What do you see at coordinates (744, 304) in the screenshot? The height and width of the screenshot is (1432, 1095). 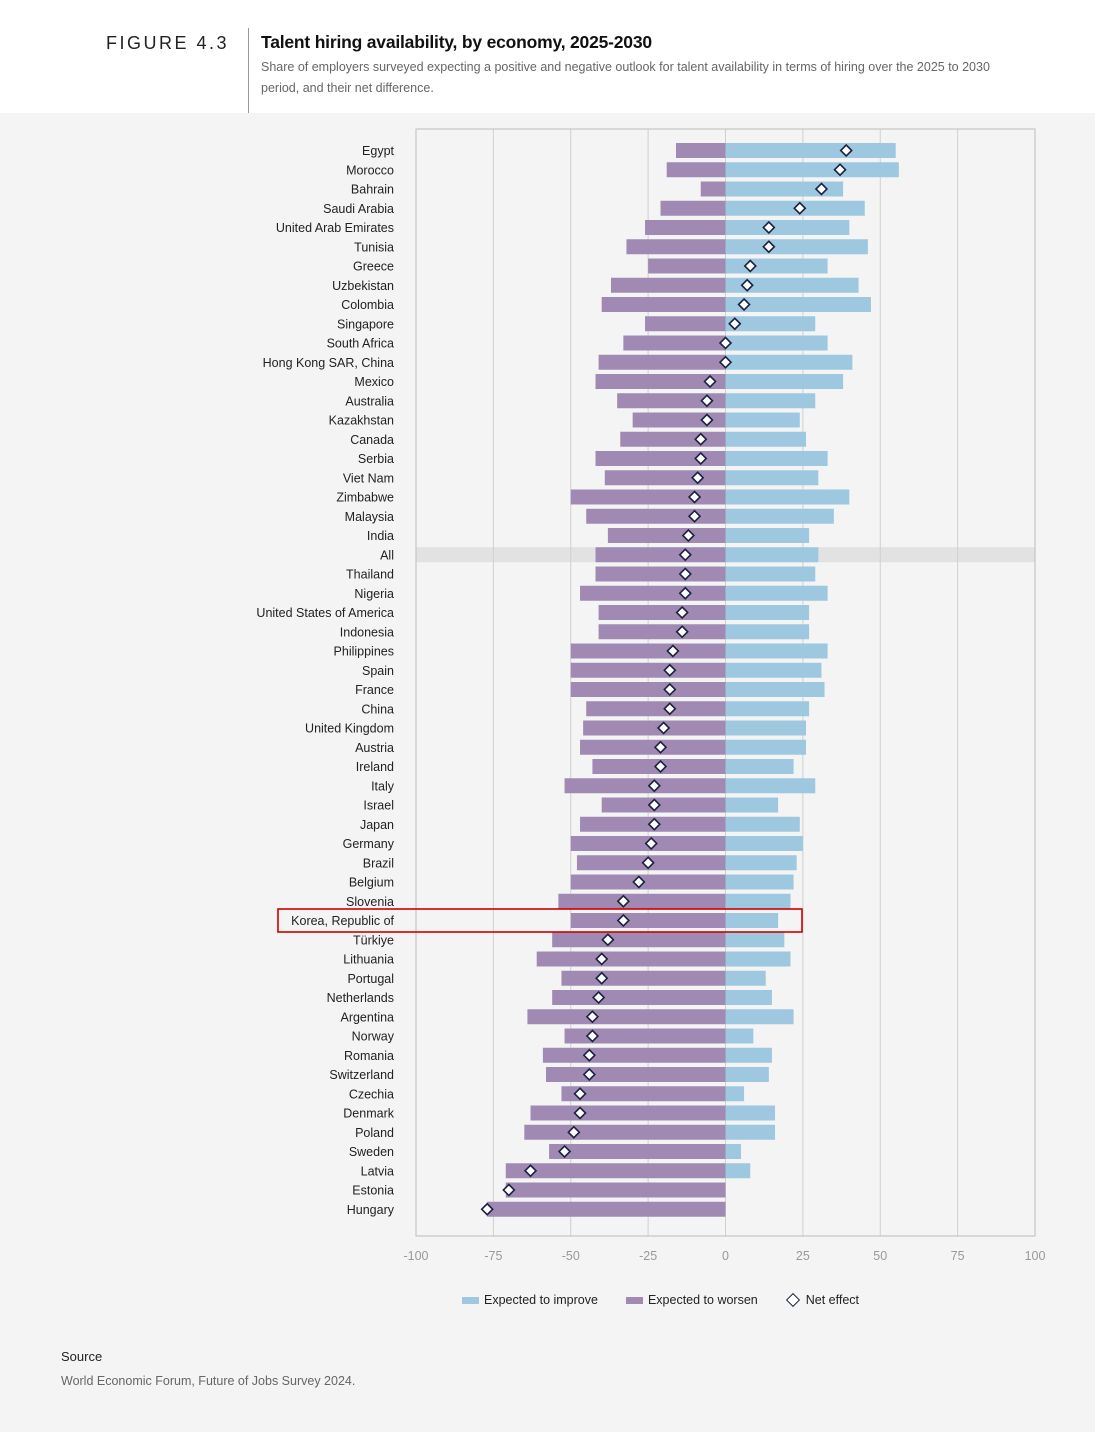 I see `net-effect-marker-colombia` at bounding box center [744, 304].